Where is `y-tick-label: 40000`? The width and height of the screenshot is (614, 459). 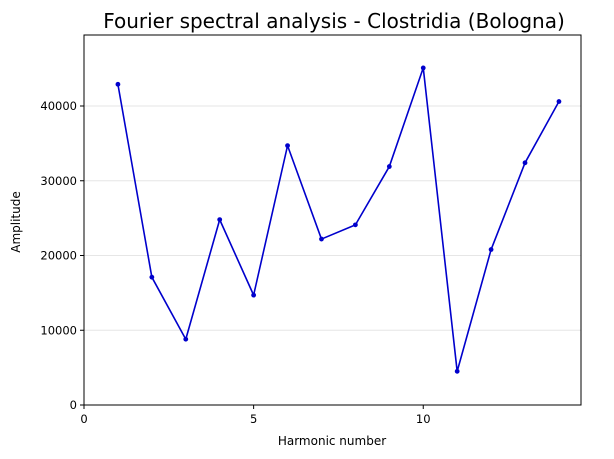
y-tick-label: 40000 is located at coordinates (58, 106).